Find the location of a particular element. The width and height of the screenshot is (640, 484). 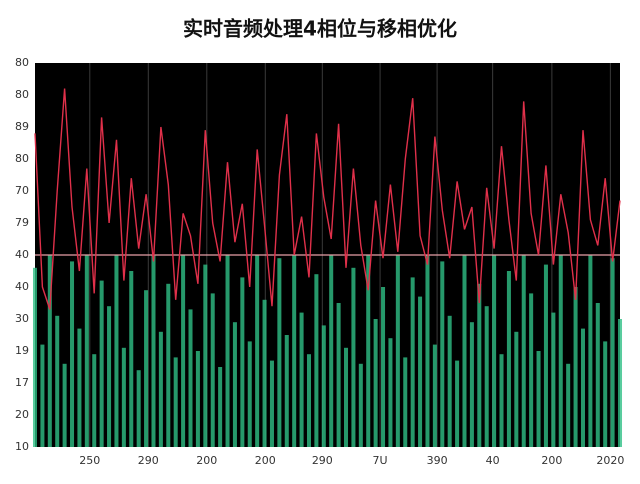

y-tick-label: 70 is located at coordinates (22, 190).